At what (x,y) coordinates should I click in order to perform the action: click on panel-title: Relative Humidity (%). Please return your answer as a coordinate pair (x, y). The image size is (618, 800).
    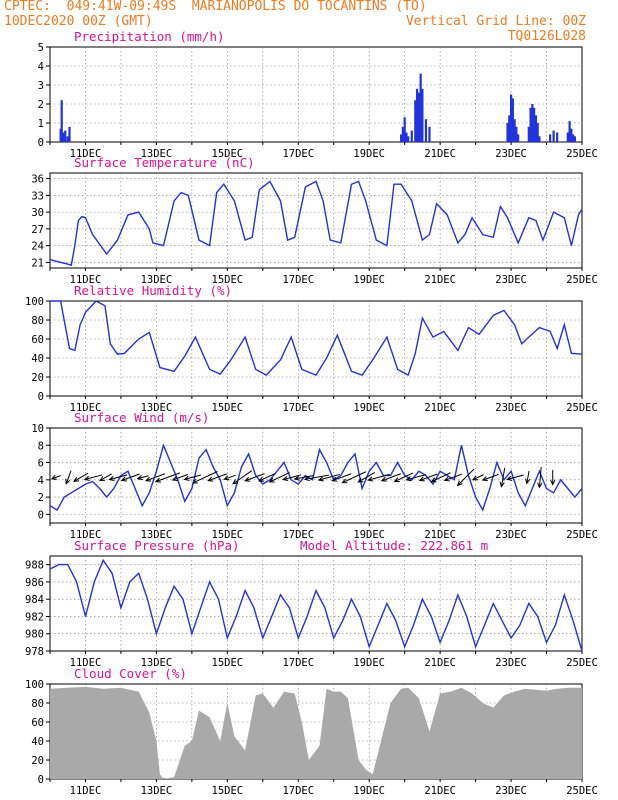
    Looking at the image, I should click on (153, 290).